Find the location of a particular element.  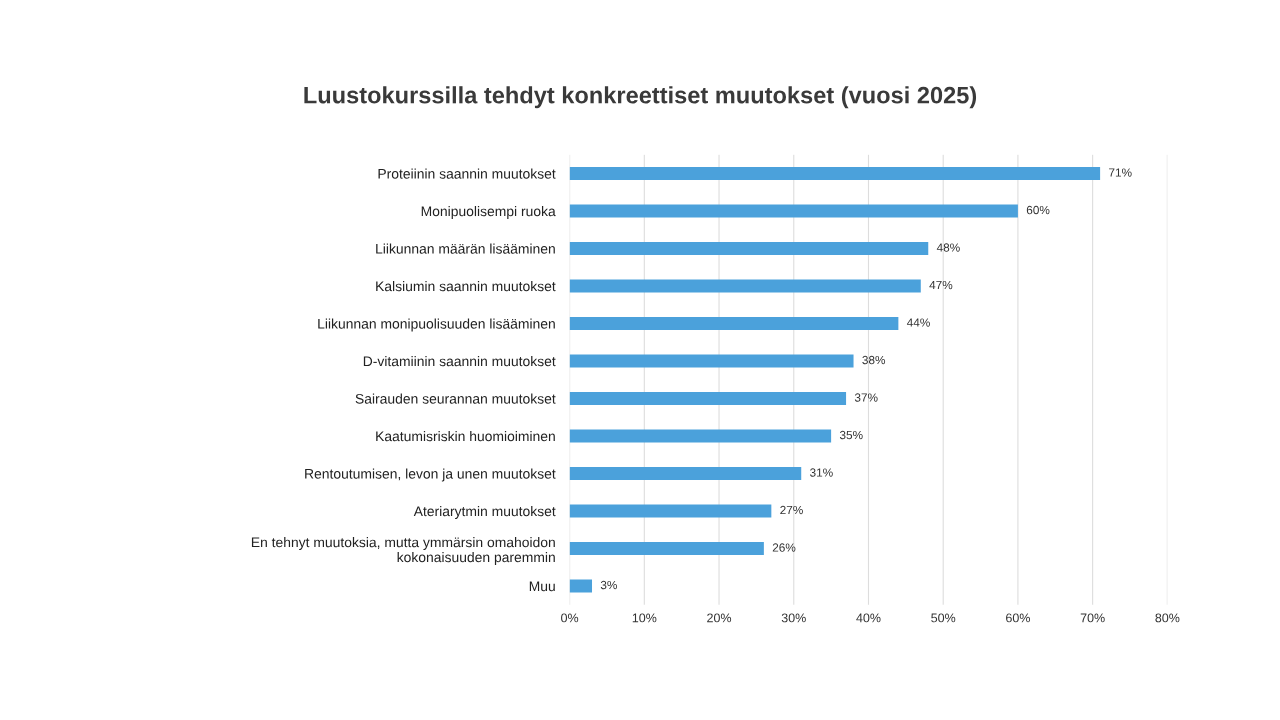

y-tick-label: D-vitamiinin saannin muutokset is located at coordinates (459, 361).